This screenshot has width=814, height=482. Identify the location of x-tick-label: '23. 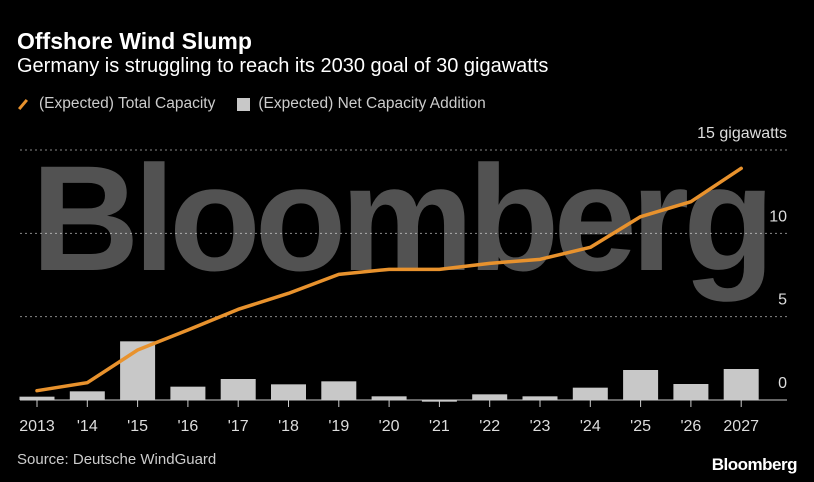
(540, 426).